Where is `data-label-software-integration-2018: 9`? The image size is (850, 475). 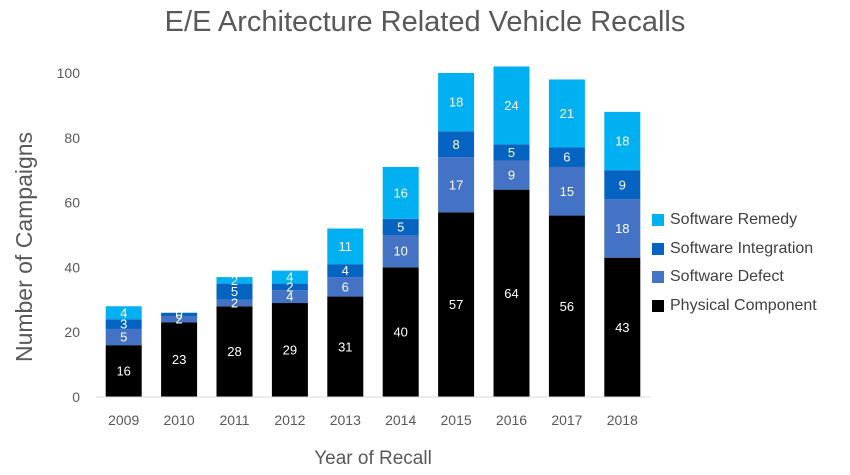
data-label-software-integration-2018: 9 is located at coordinates (622, 184).